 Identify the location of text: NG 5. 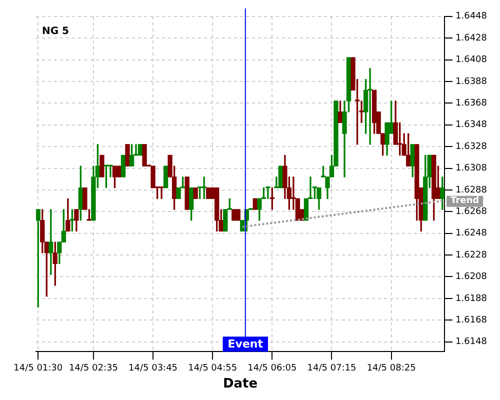
(56, 31).